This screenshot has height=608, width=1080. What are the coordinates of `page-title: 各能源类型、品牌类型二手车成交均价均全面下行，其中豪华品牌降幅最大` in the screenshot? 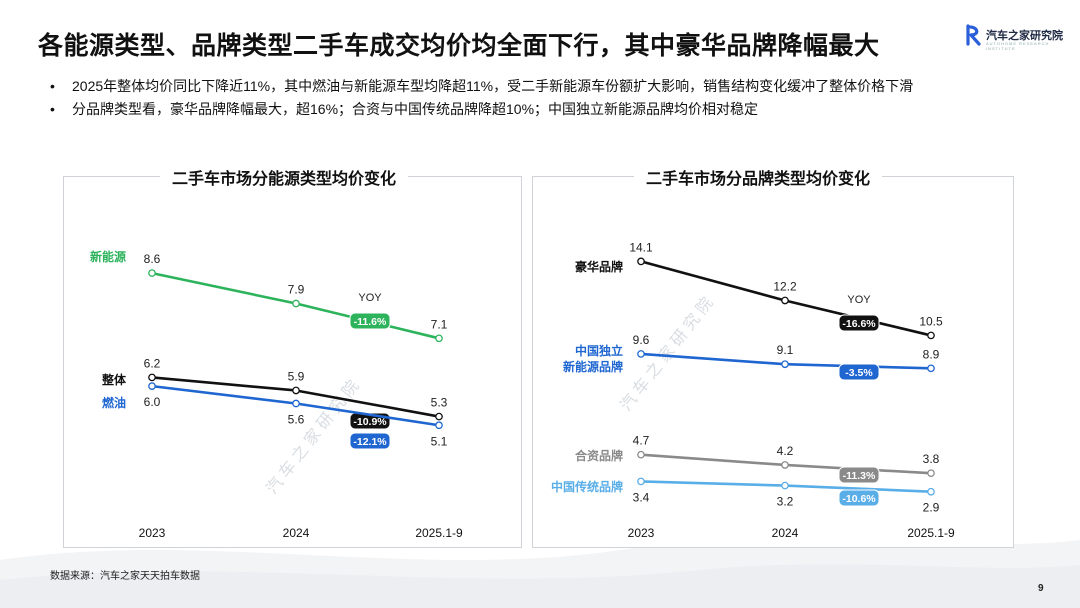 It's located at (459, 46).